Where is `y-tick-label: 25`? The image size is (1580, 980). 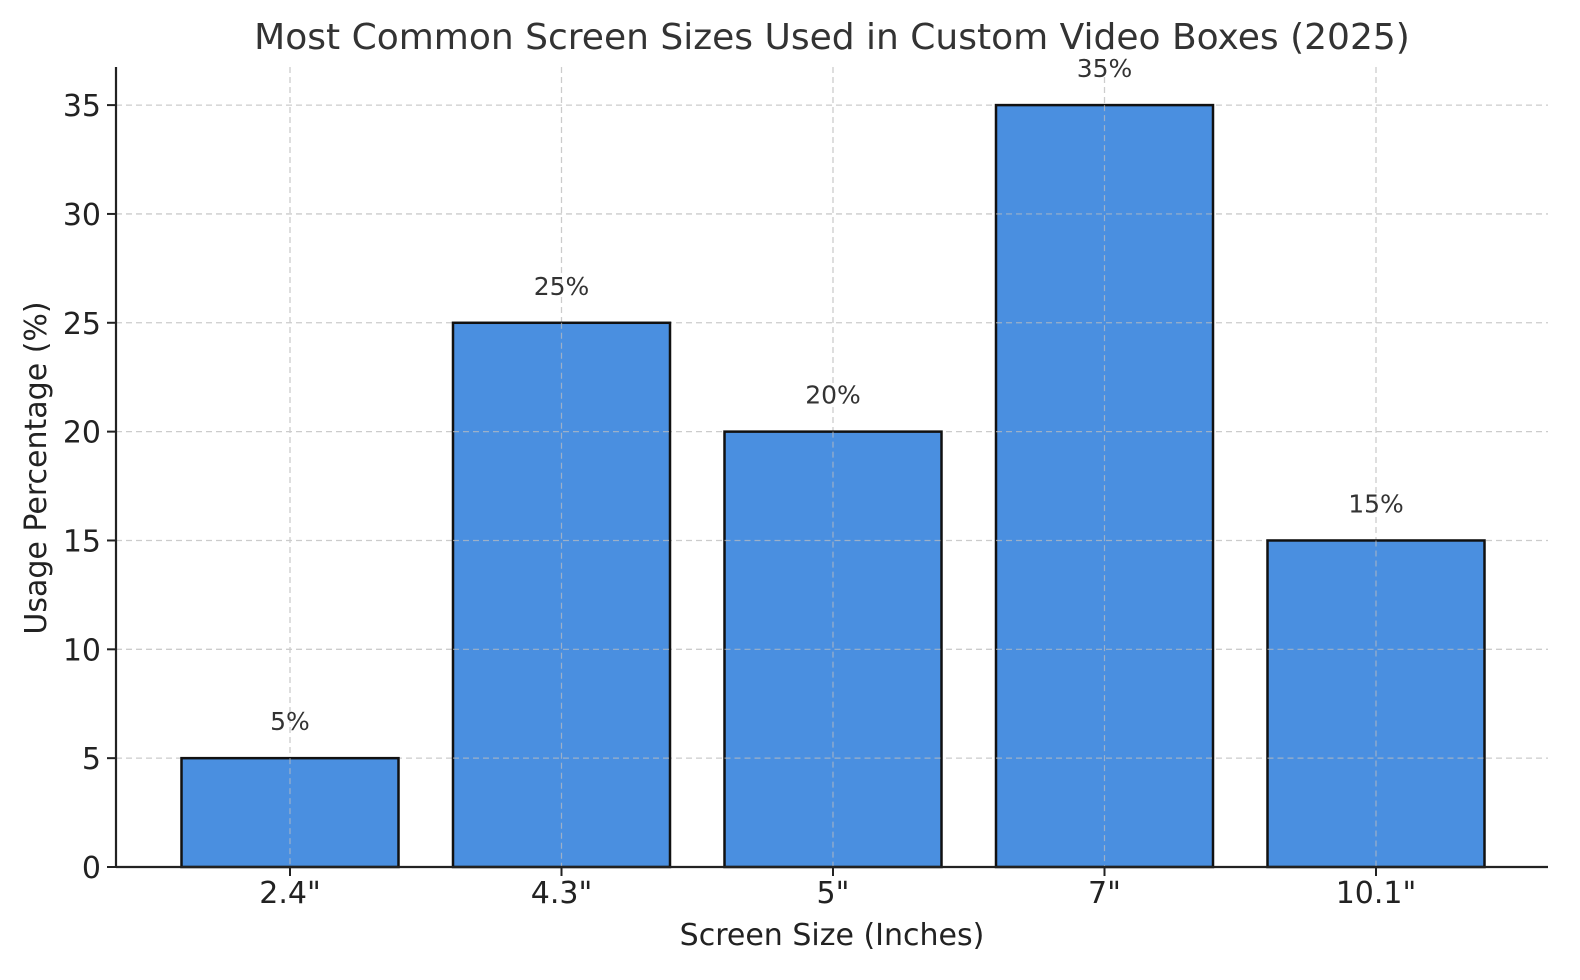
y-tick-label: 25 is located at coordinates (82, 324).